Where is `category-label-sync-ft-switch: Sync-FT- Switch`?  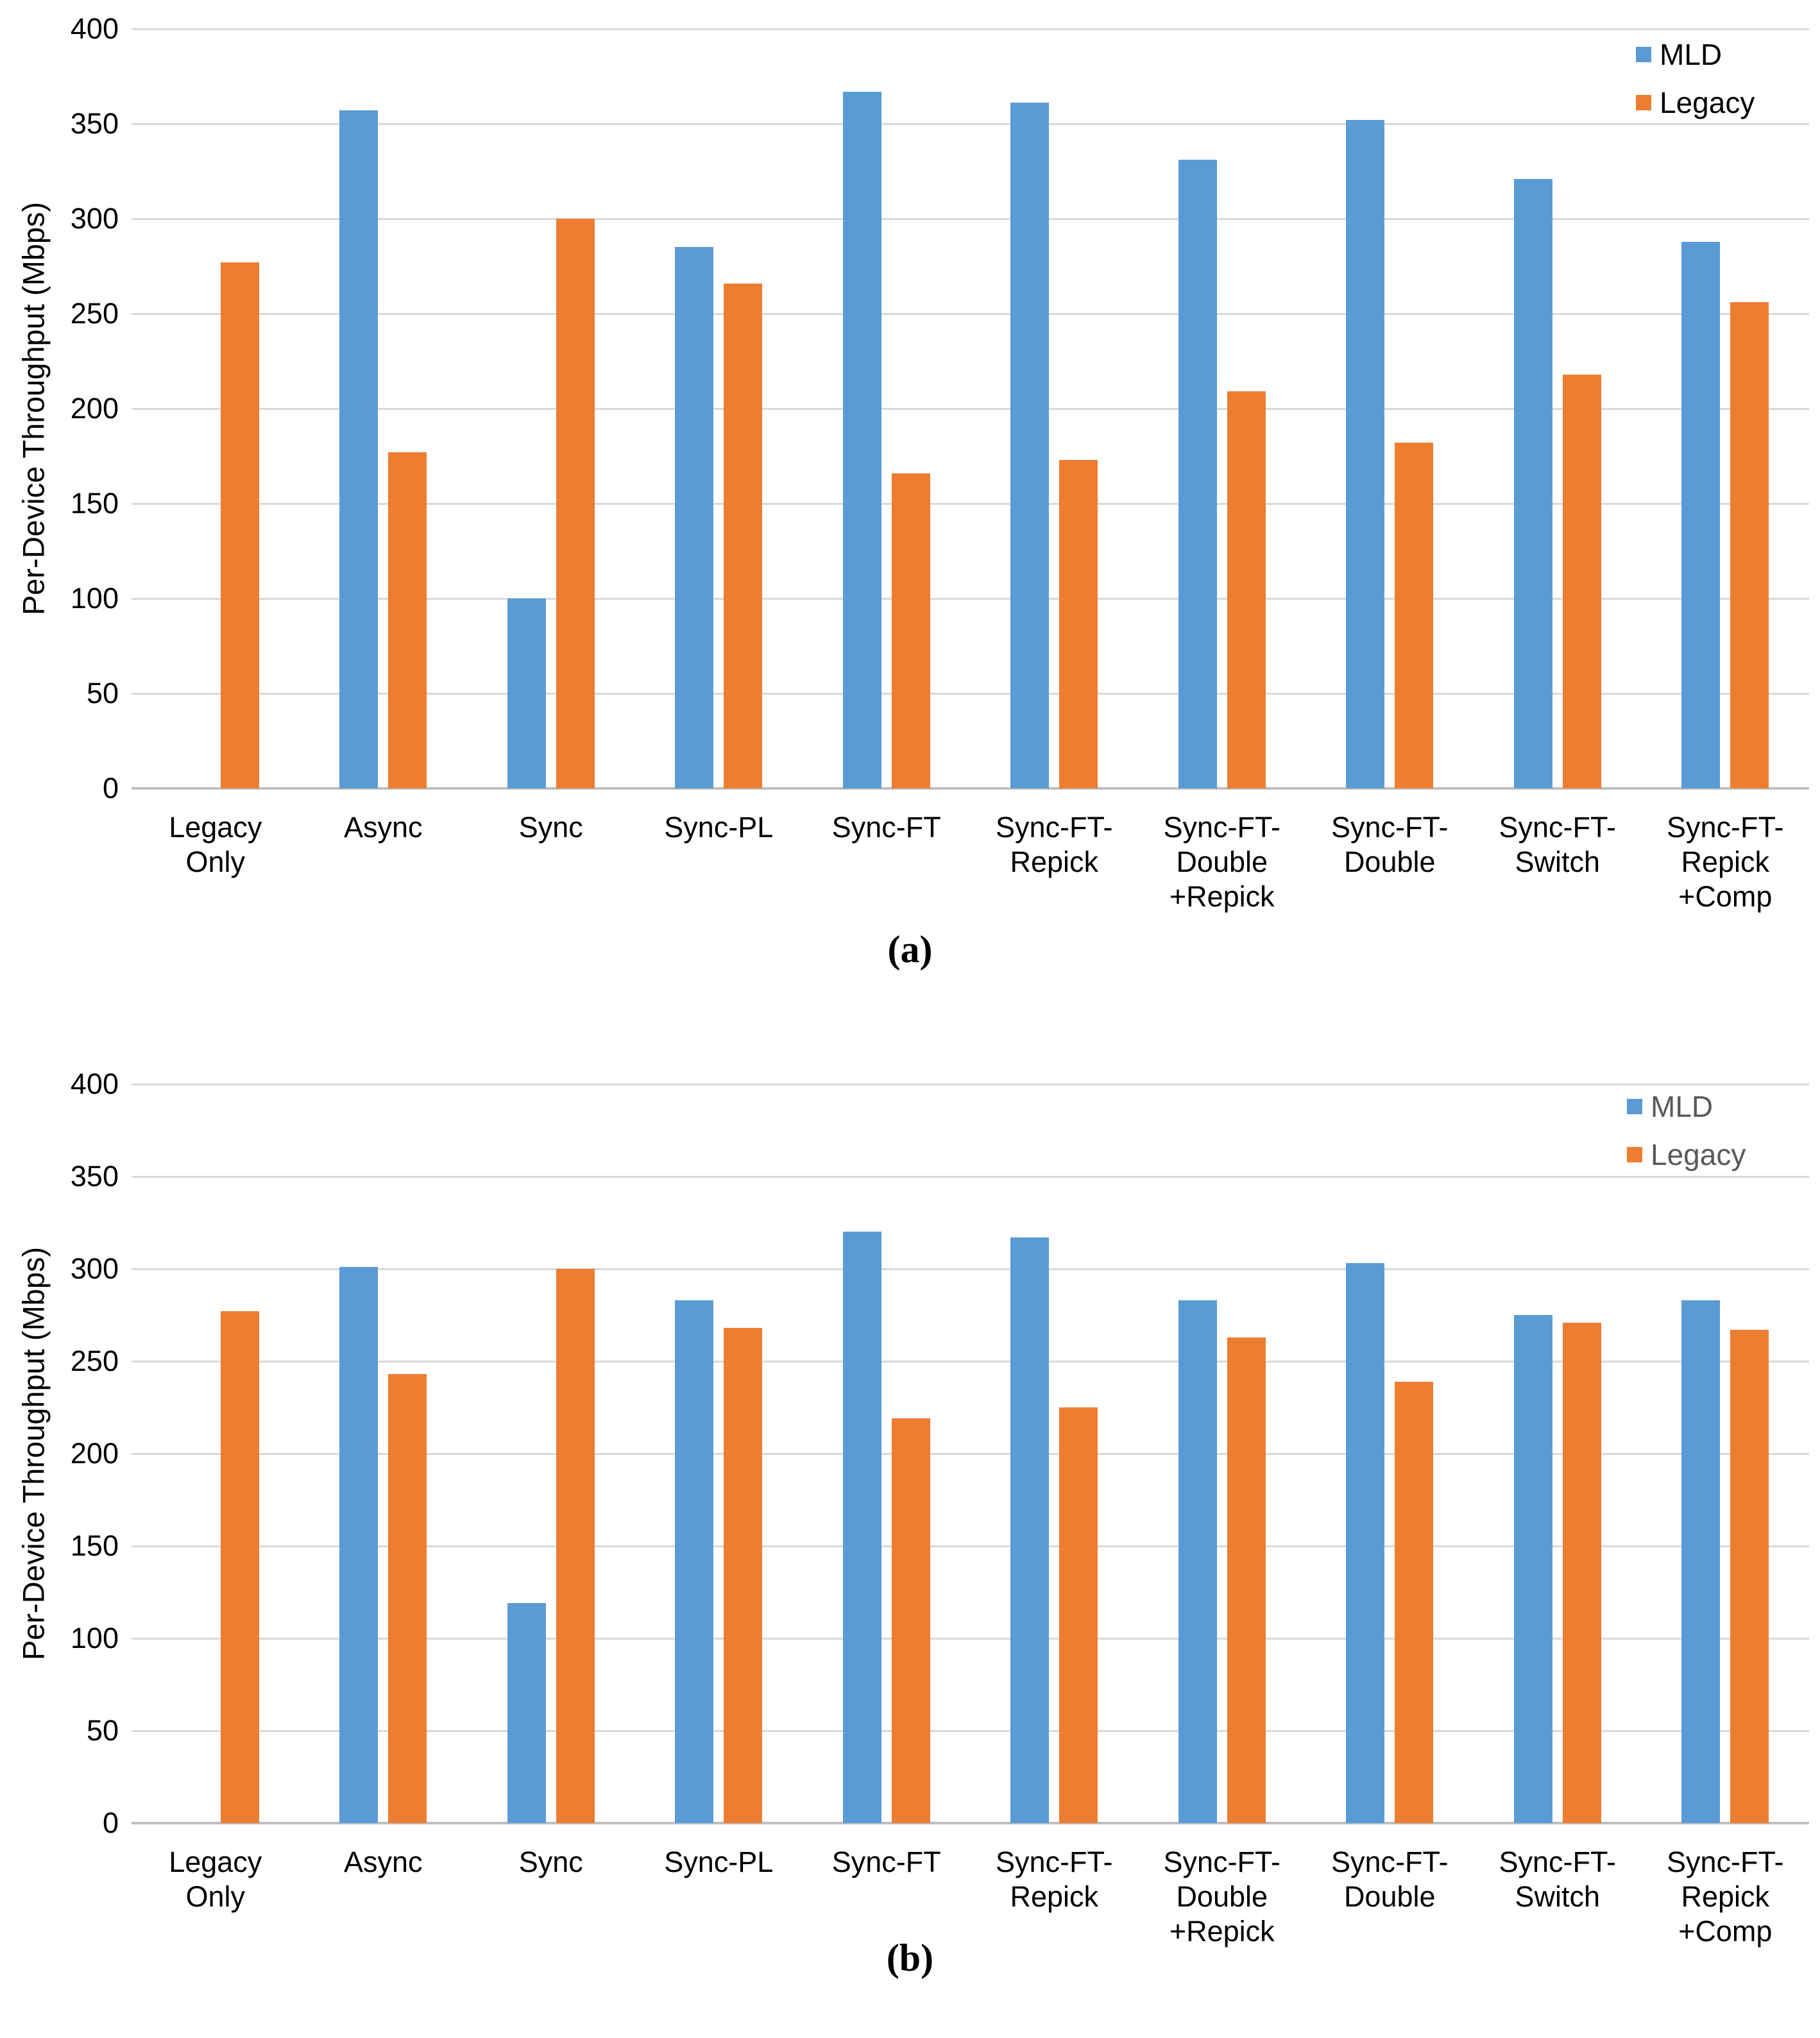
category-label-sync-ft-switch: Sync-FT- Switch is located at coordinates (1557, 844).